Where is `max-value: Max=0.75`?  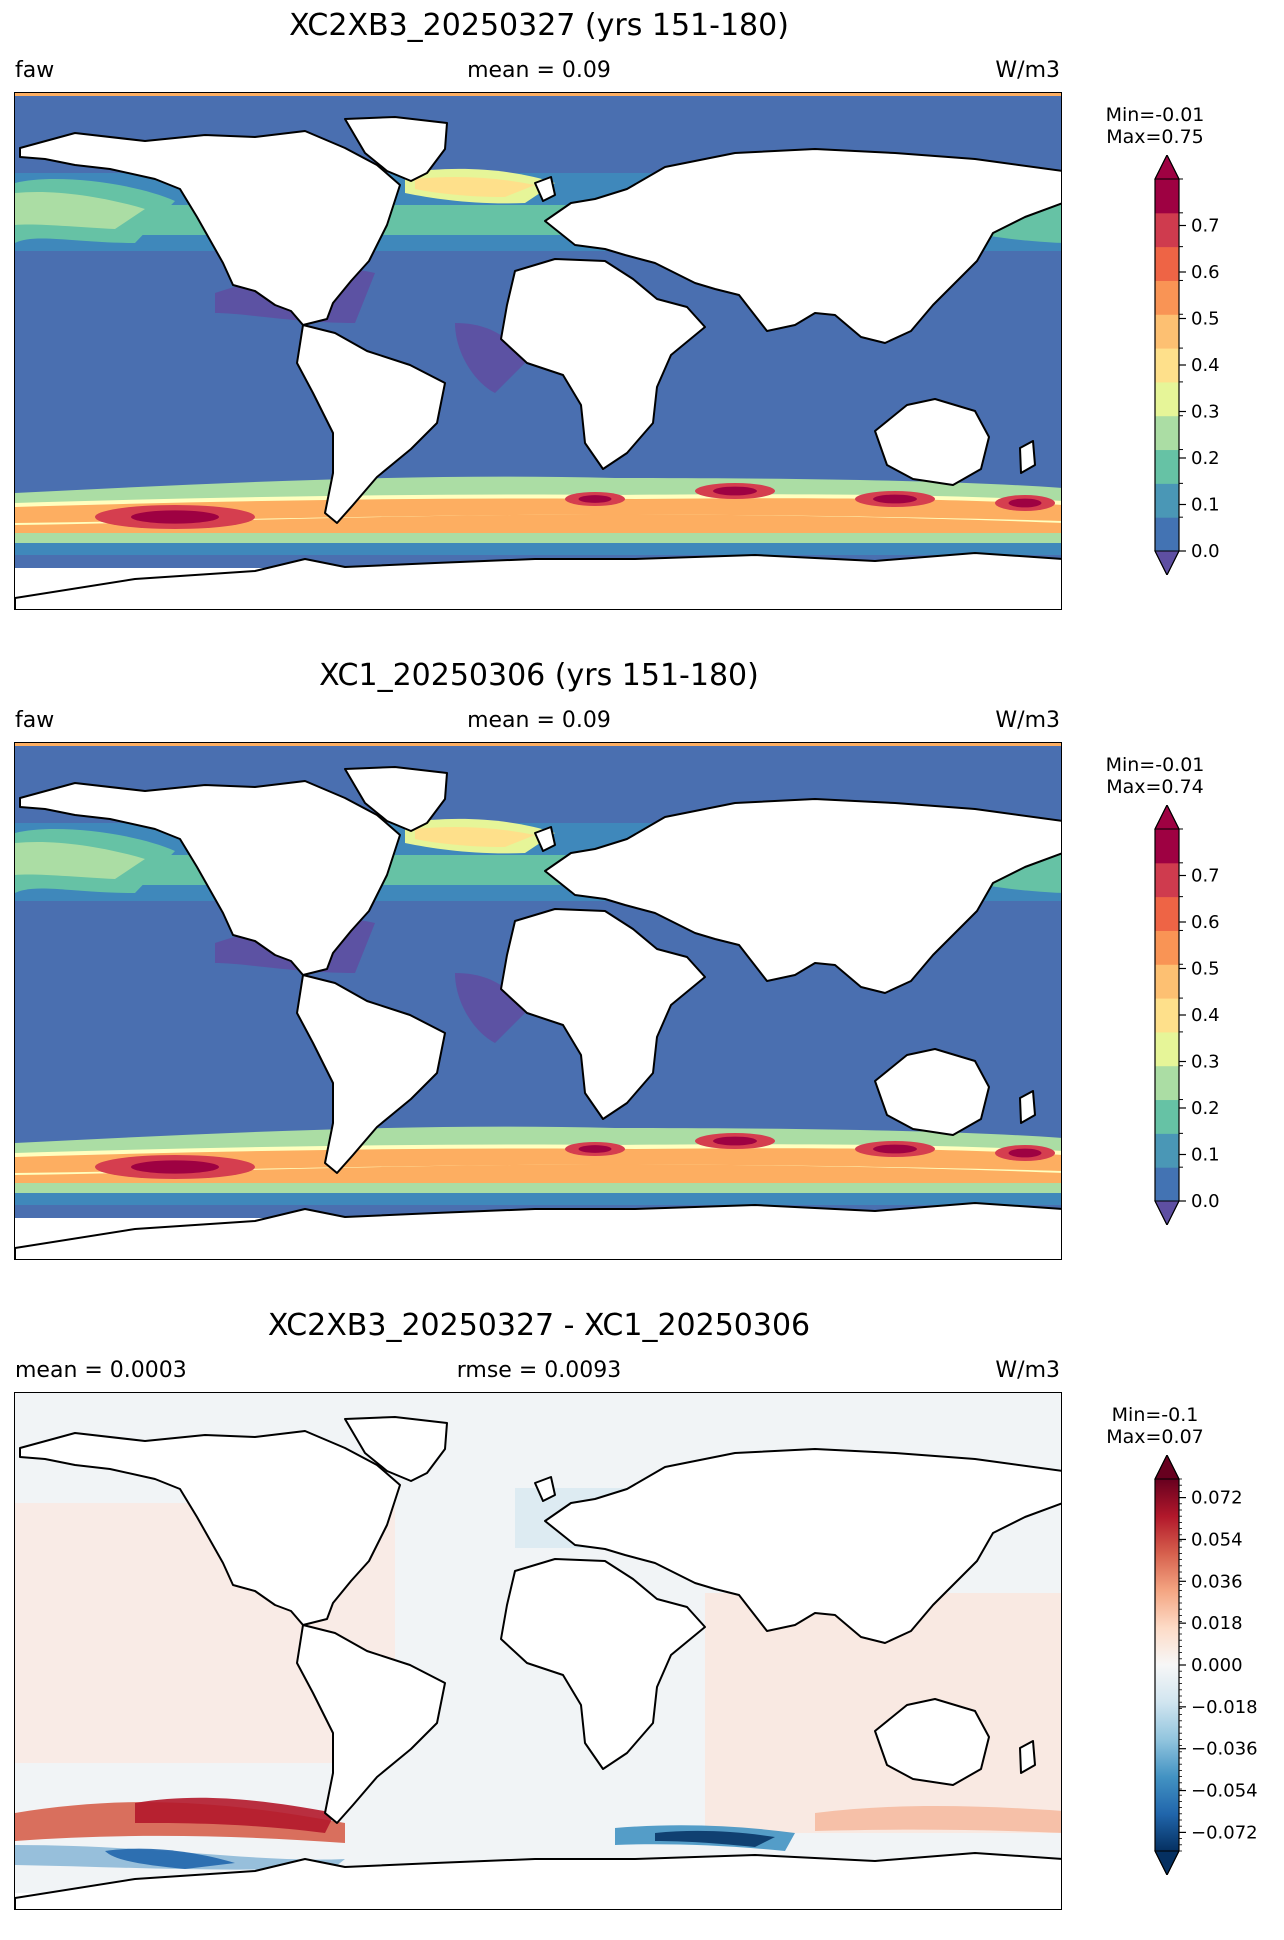
max-value: Max=0.75 is located at coordinates (1155, 137).